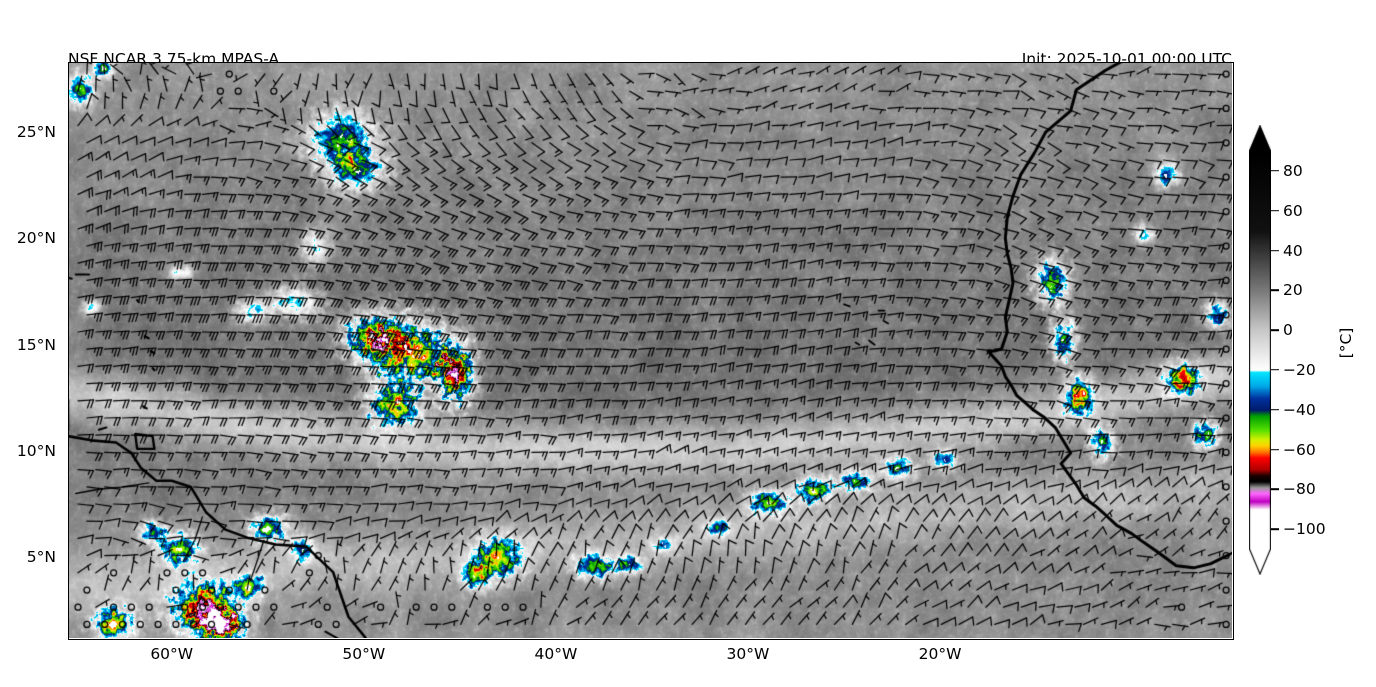 The image size is (1376, 687). What do you see at coordinates (1299, 449) in the screenshot?
I see `colorbar-tick-label: −60` at bounding box center [1299, 449].